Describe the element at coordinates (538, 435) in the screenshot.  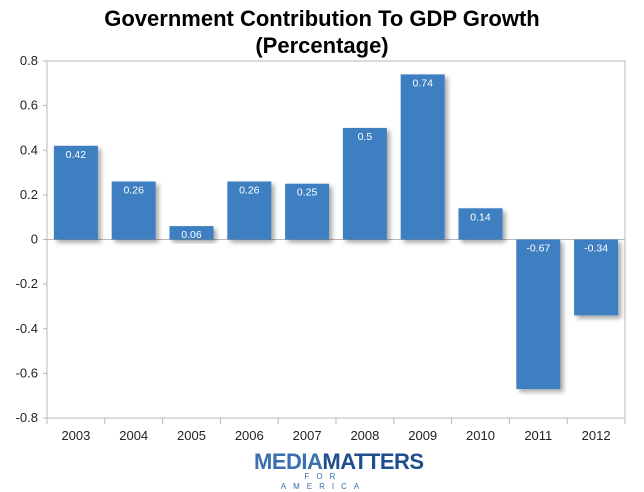
I see `x-tick-label: 2011` at that location.